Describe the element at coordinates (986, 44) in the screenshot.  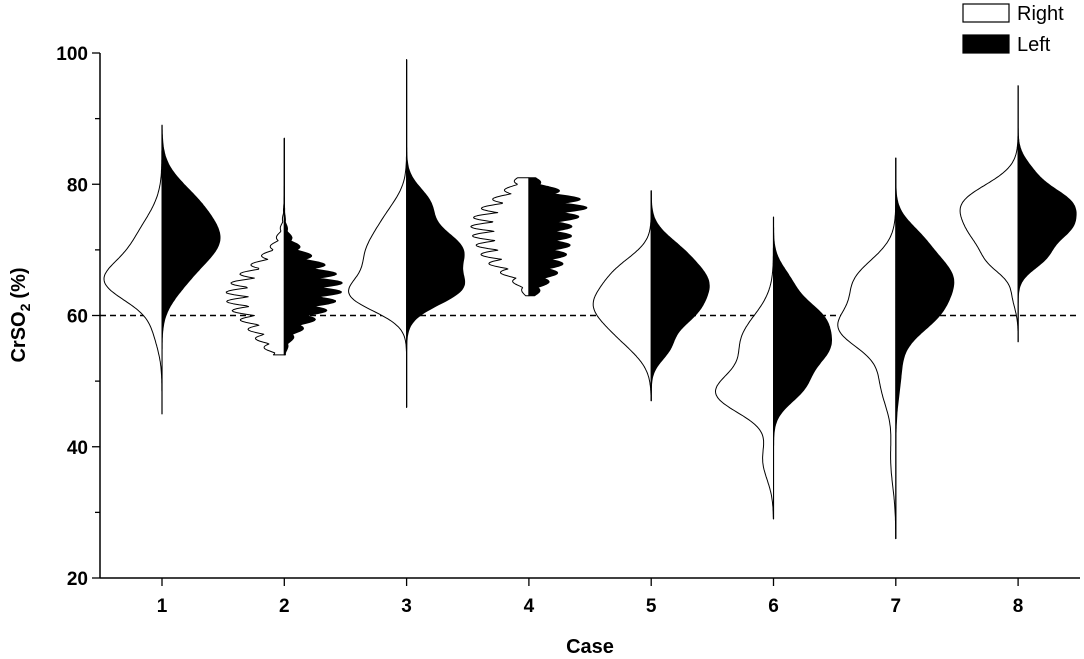
I see `legend-swatch-left` at that location.